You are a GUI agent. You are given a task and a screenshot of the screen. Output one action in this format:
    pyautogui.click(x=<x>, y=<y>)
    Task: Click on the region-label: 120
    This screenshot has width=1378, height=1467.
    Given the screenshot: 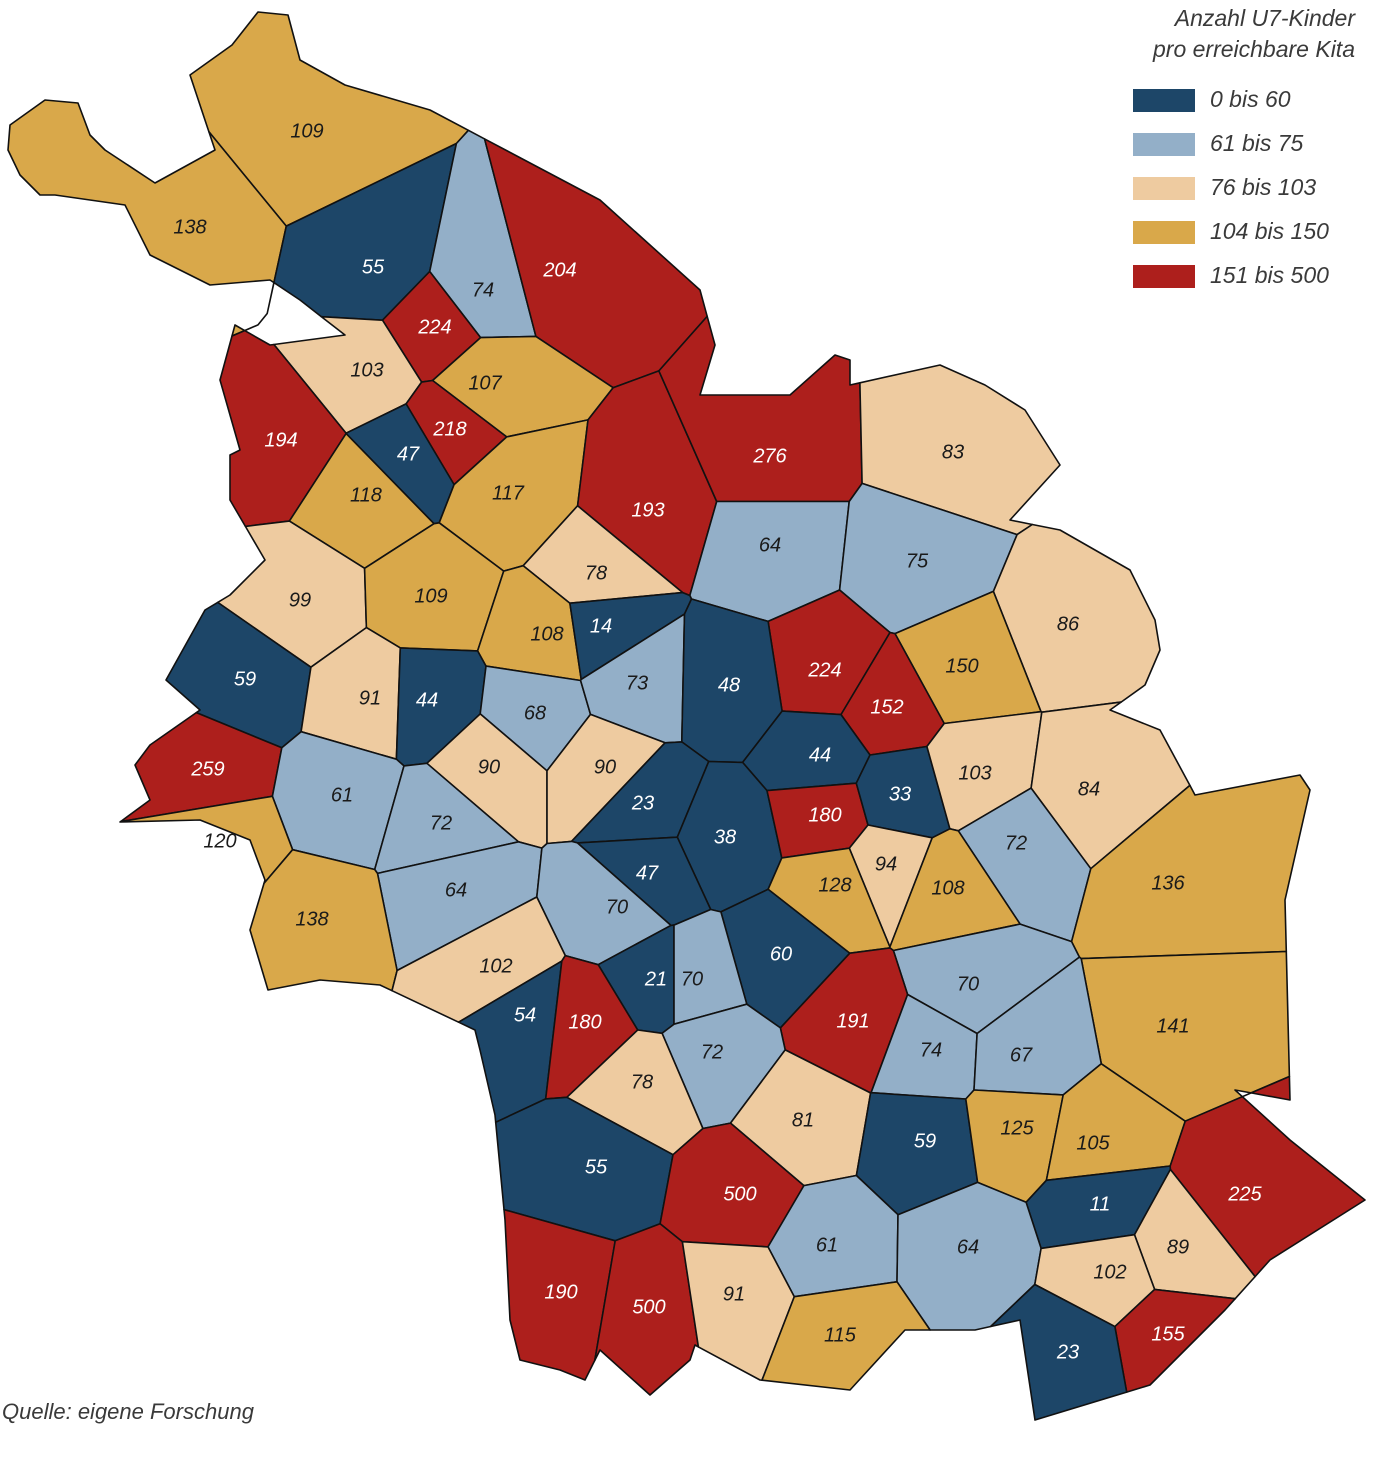 What is the action you would take?
    pyautogui.click(x=219, y=841)
    